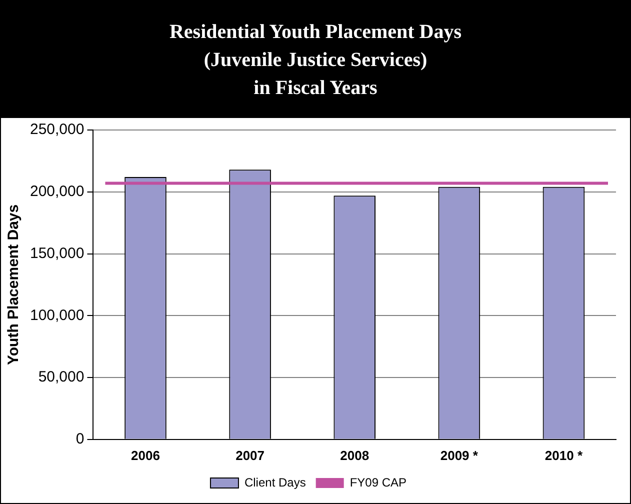  Describe the element at coordinates (13, 285) in the screenshot. I see `y-axis-title: Youth Placement Days` at that location.